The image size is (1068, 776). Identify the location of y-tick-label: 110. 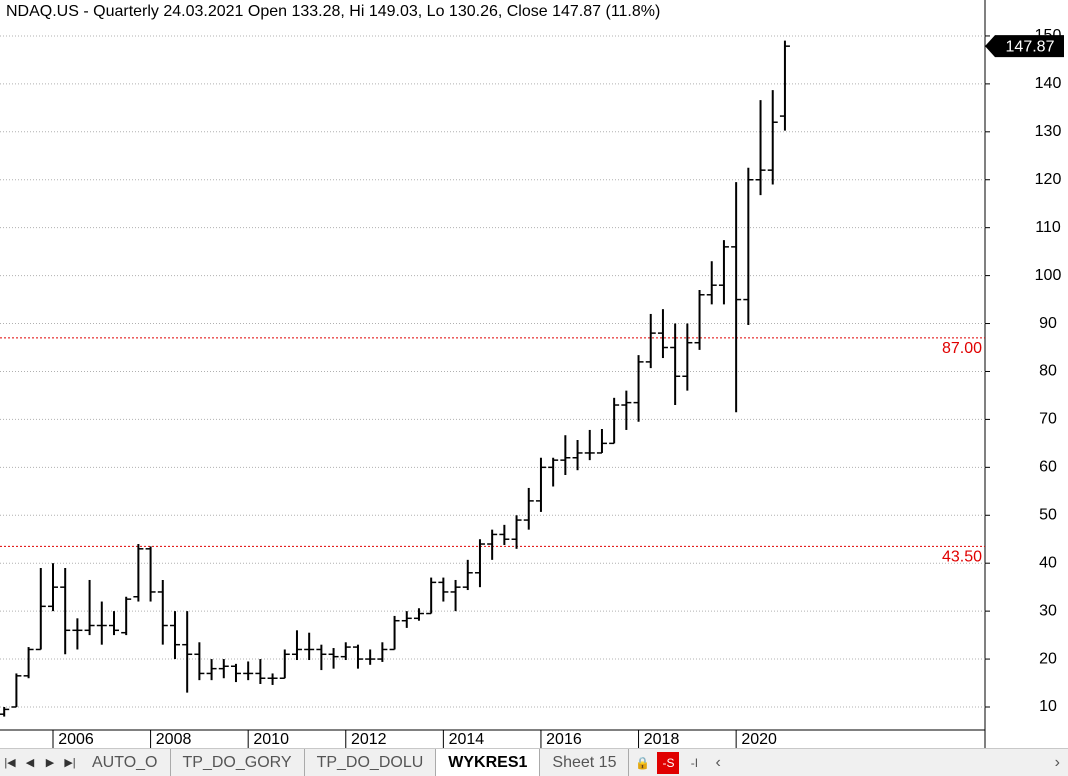
(1048, 227).